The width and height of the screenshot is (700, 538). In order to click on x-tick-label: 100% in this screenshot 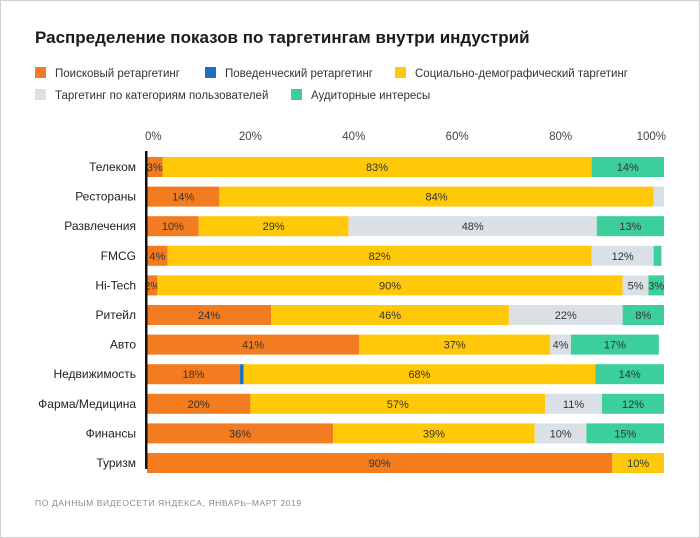, I will do `click(651, 137)`.